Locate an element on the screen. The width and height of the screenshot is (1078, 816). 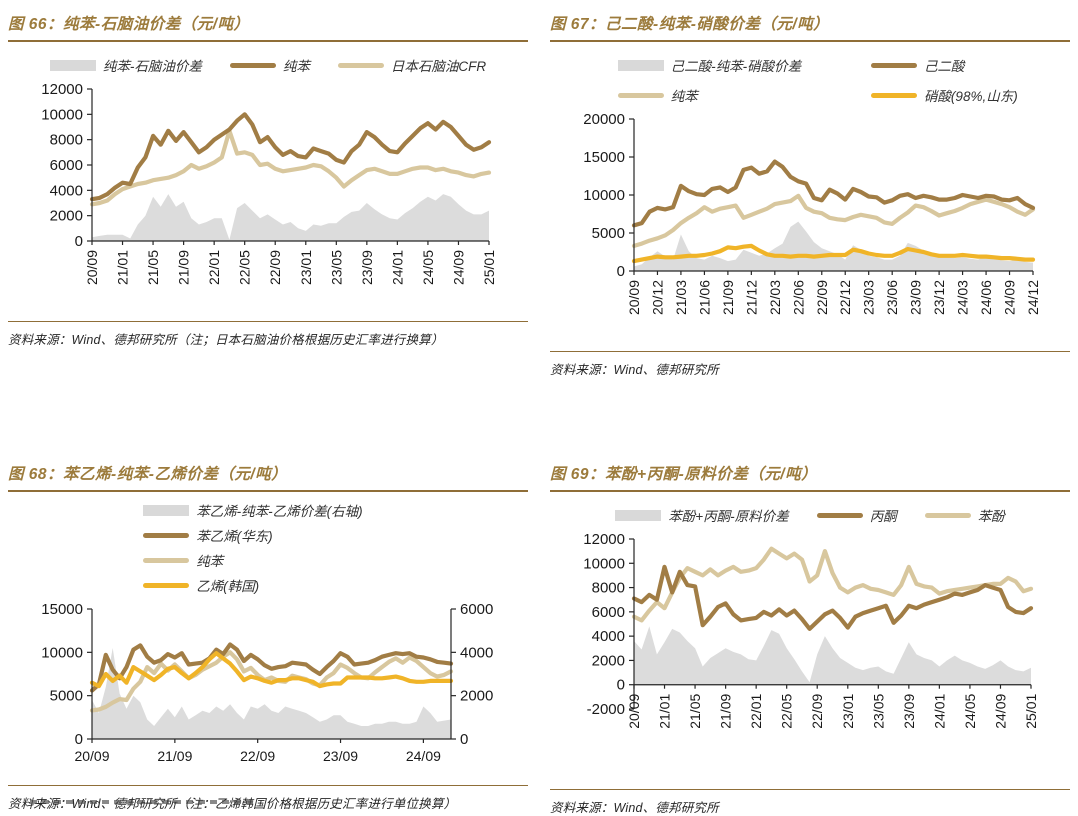
legend-item: 日本石脑油CFR is located at coordinates (412, 65).